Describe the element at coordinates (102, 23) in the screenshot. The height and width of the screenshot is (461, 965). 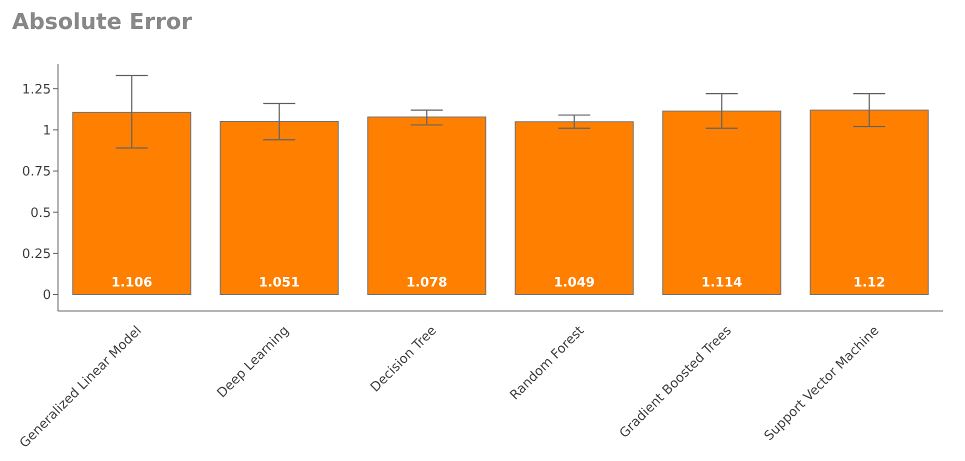
I see `chart-title: Absolute Error` at that location.